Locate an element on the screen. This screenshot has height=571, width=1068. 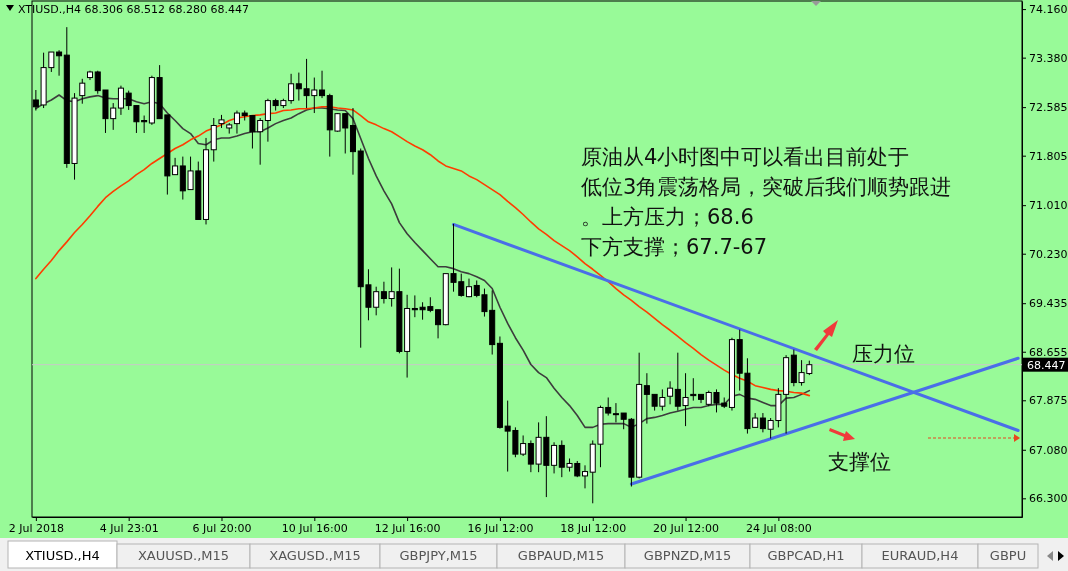
x-tick-label: 16 Jul 12:00 is located at coordinates (500, 528).